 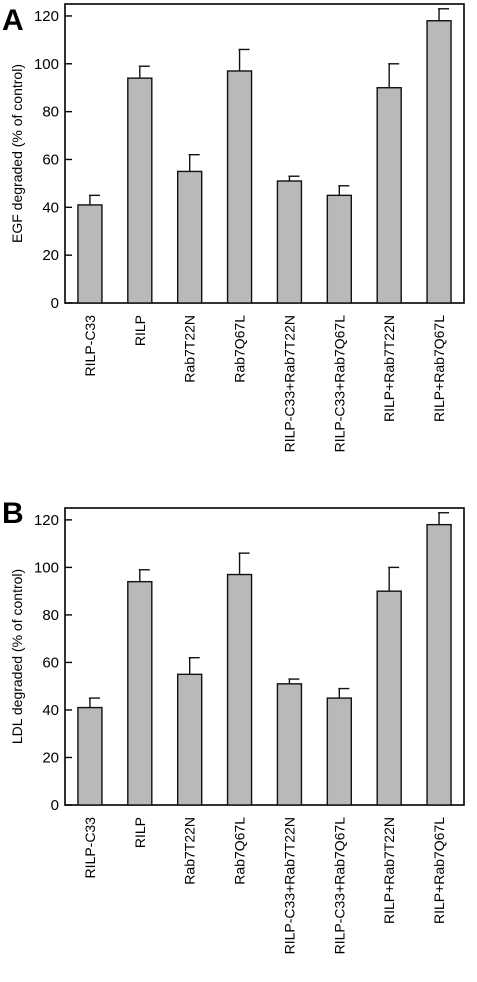 What do you see at coordinates (46, 16) in the screenshot?
I see `chart0-ytick-label: 120` at bounding box center [46, 16].